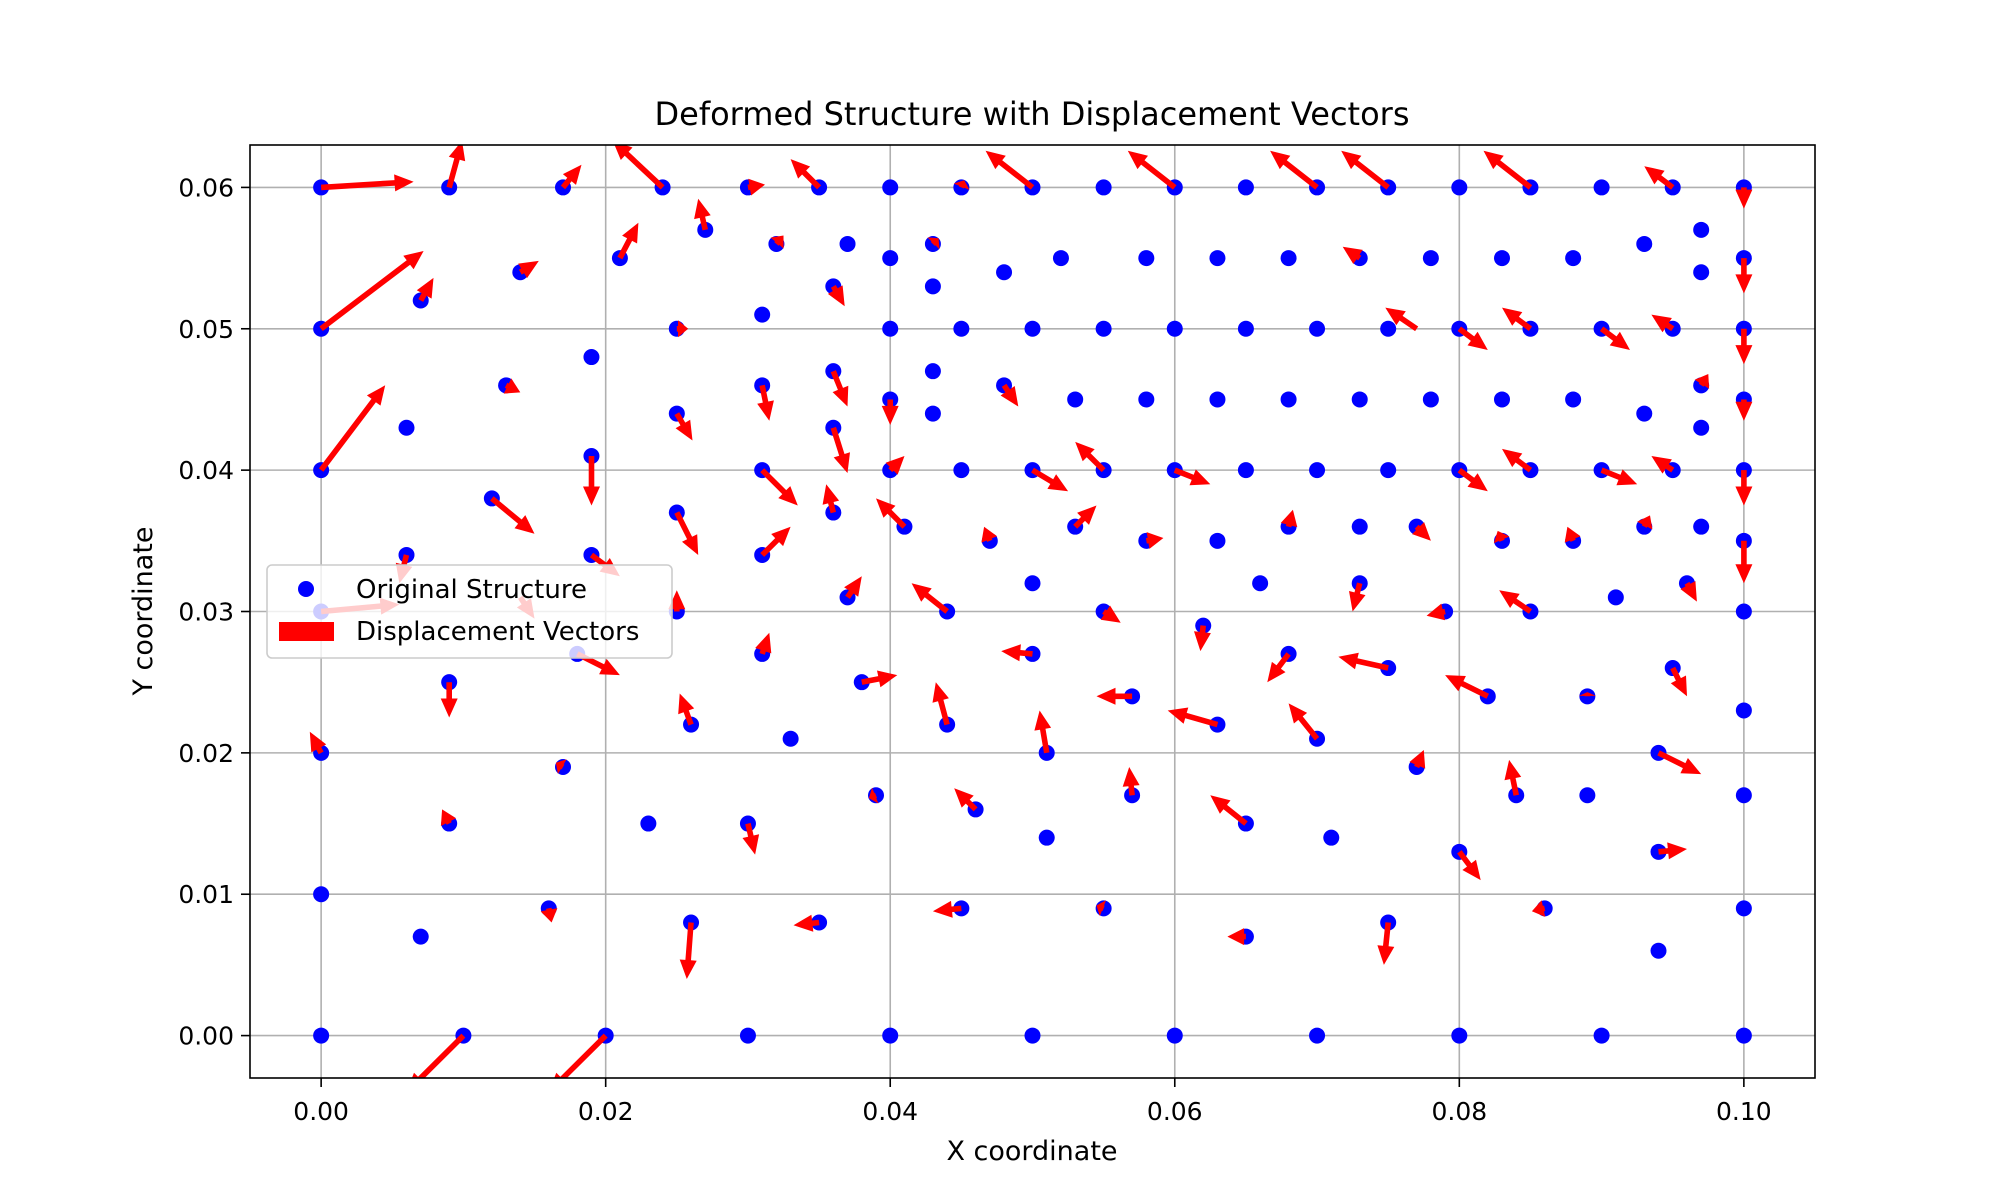 The width and height of the screenshot is (2000, 1200). What do you see at coordinates (306, 631) in the screenshot?
I see `legend-marker-vectors` at bounding box center [306, 631].